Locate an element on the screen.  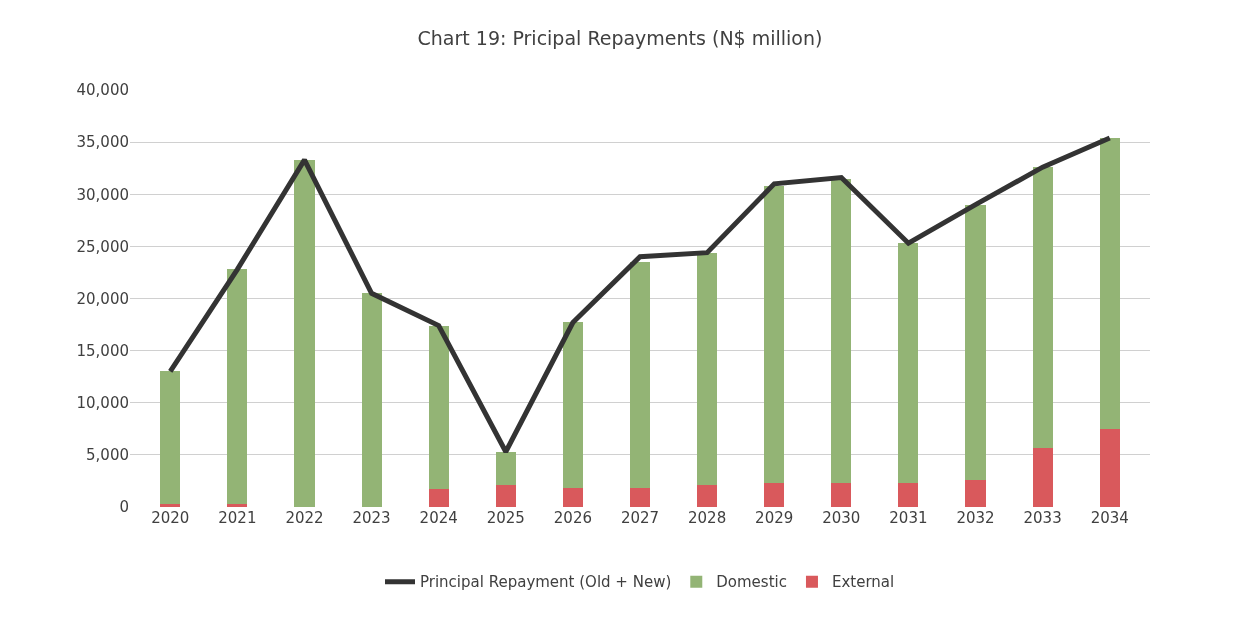
chart-title: Chart 19: Pricipal Repayments (N$ million) is located at coordinates (620, 37).